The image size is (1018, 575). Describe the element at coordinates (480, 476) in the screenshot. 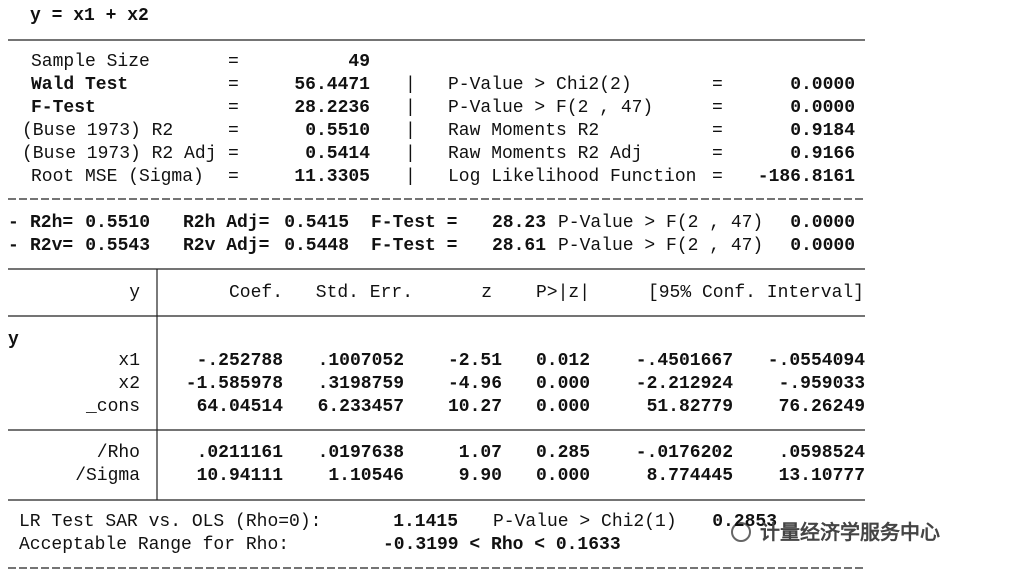

I see `table-cell: 9.90` at that location.